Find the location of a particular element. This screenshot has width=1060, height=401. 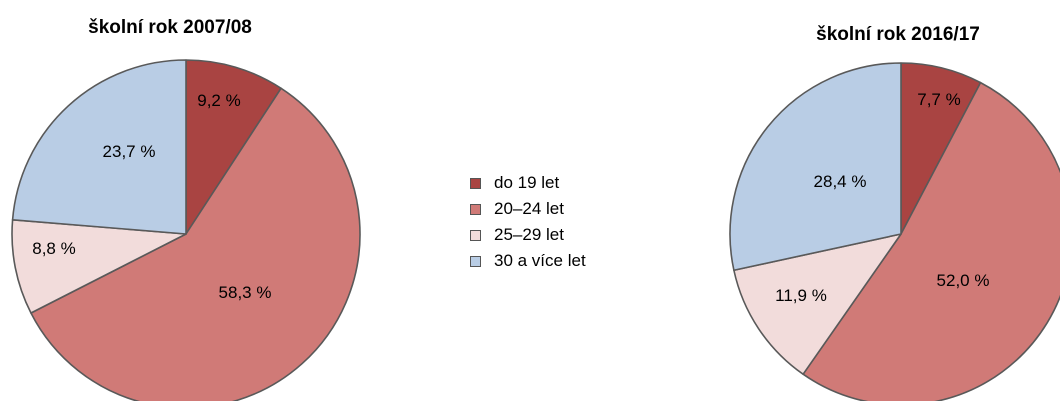

legend-item-do-19-let: do 19 let is located at coordinates (528, 183).